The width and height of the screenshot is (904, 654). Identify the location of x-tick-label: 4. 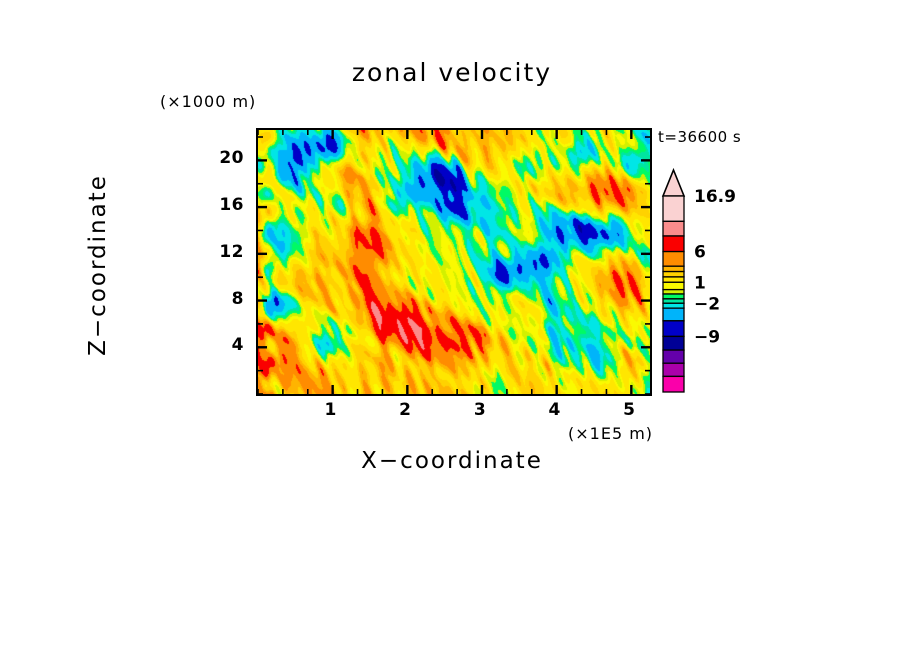
(554, 410).